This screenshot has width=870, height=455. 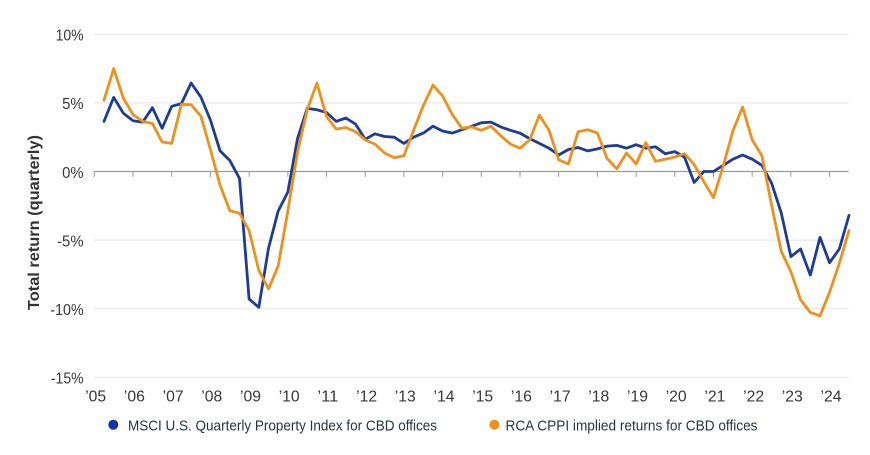 I want to click on svg-text: ’19, so click(x=637, y=396).